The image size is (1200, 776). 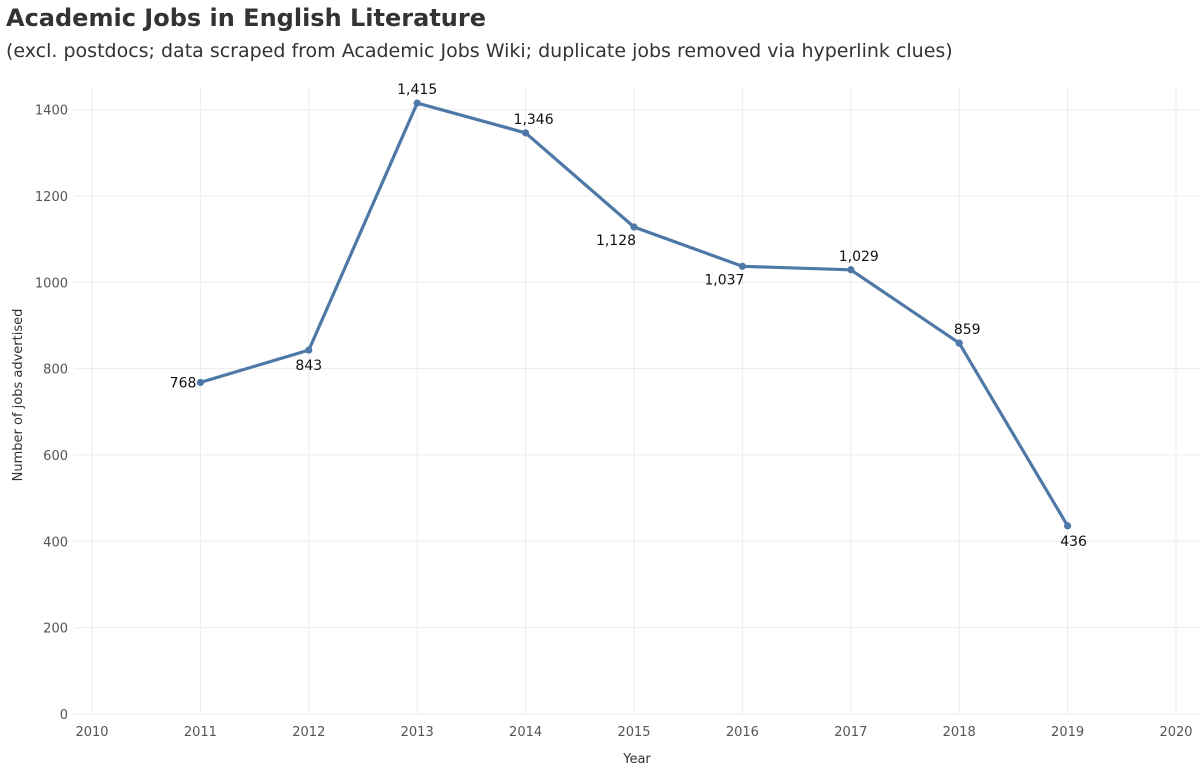 What do you see at coordinates (616, 241) in the screenshot?
I see `data-label: 1,128` at bounding box center [616, 241].